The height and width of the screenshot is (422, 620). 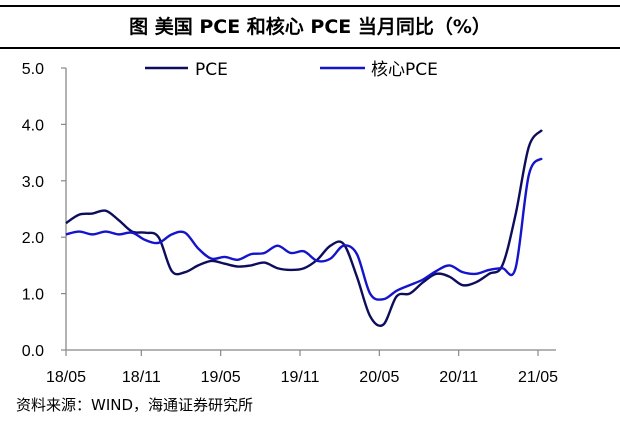 What do you see at coordinates (141, 377) in the screenshot?
I see `x-tick-label: 18/11` at bounding box center [141, 377].